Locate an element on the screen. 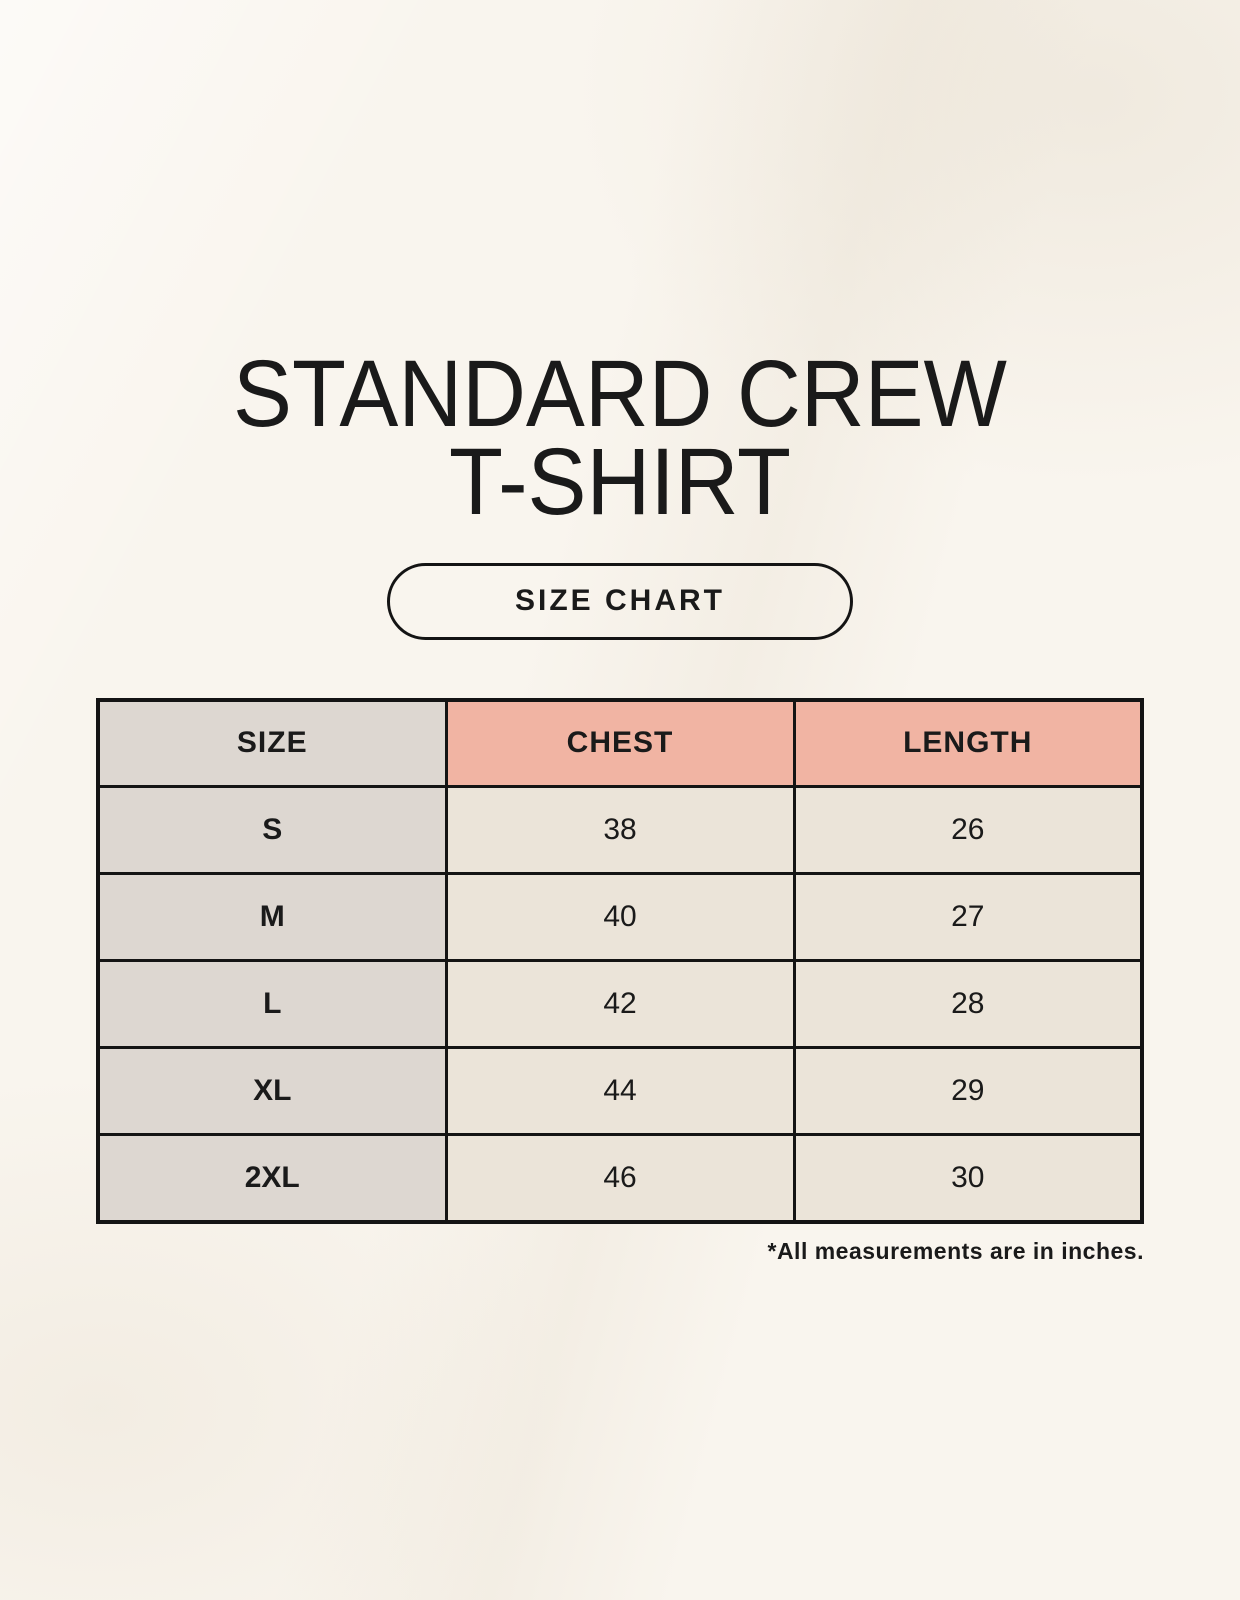  table-row: XL 44 29 is located at coordinates (620, 1091).